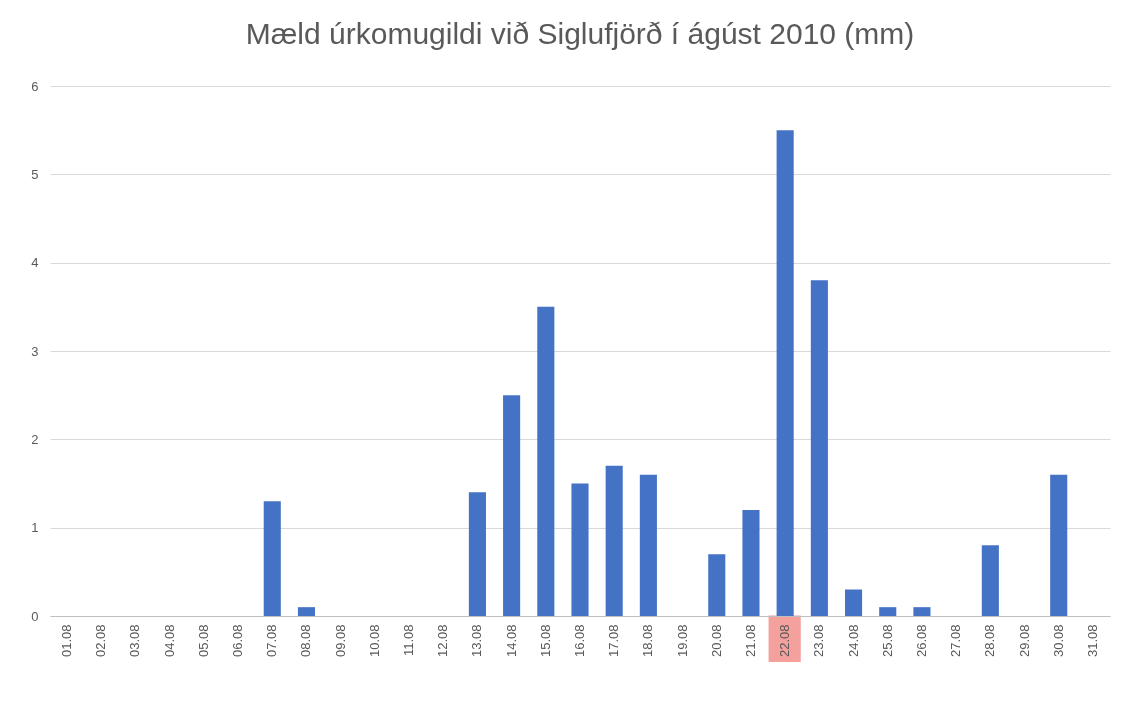 The image size is (1135, 708). Describe the element at coordinates (750, 641) in the screenshot. I see `x-tick-label: 21.08` at that location.